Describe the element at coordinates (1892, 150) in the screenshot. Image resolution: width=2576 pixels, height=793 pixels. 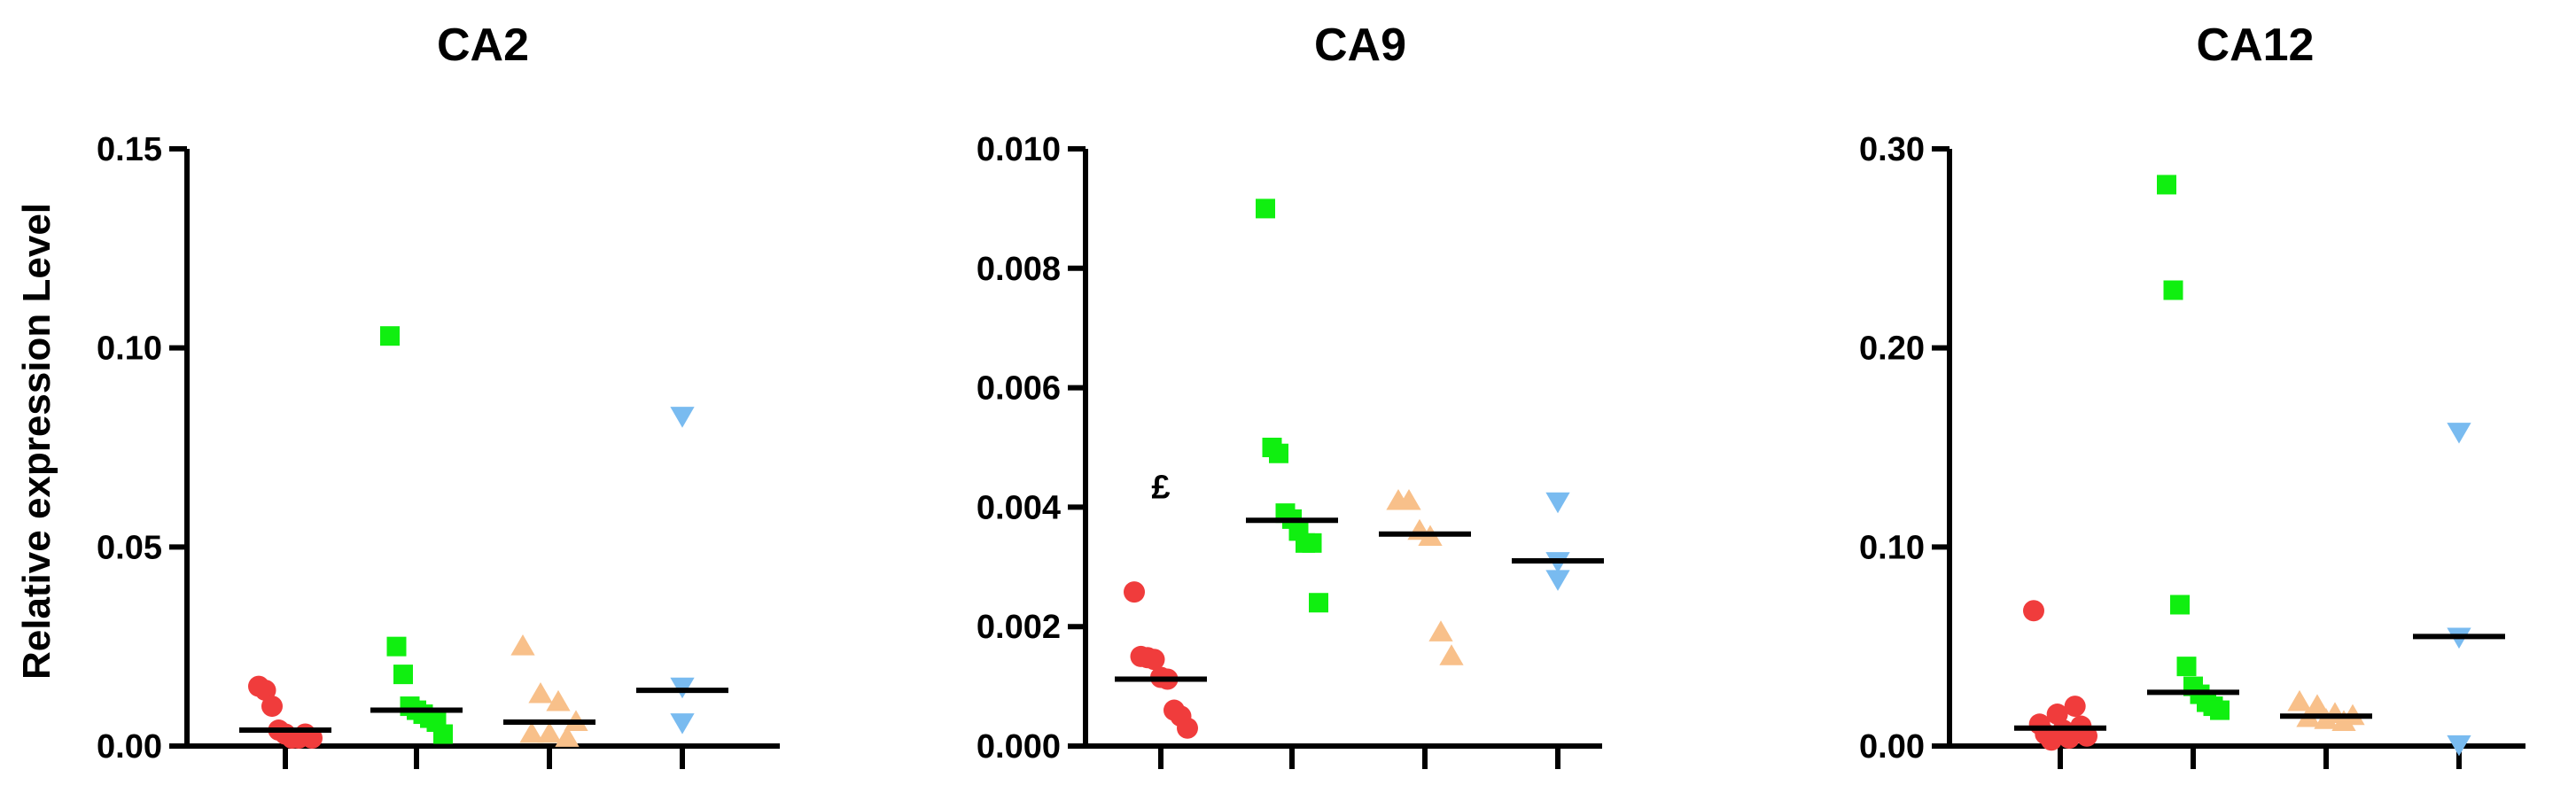
I see `y-tick-label: 0.30` at that location.